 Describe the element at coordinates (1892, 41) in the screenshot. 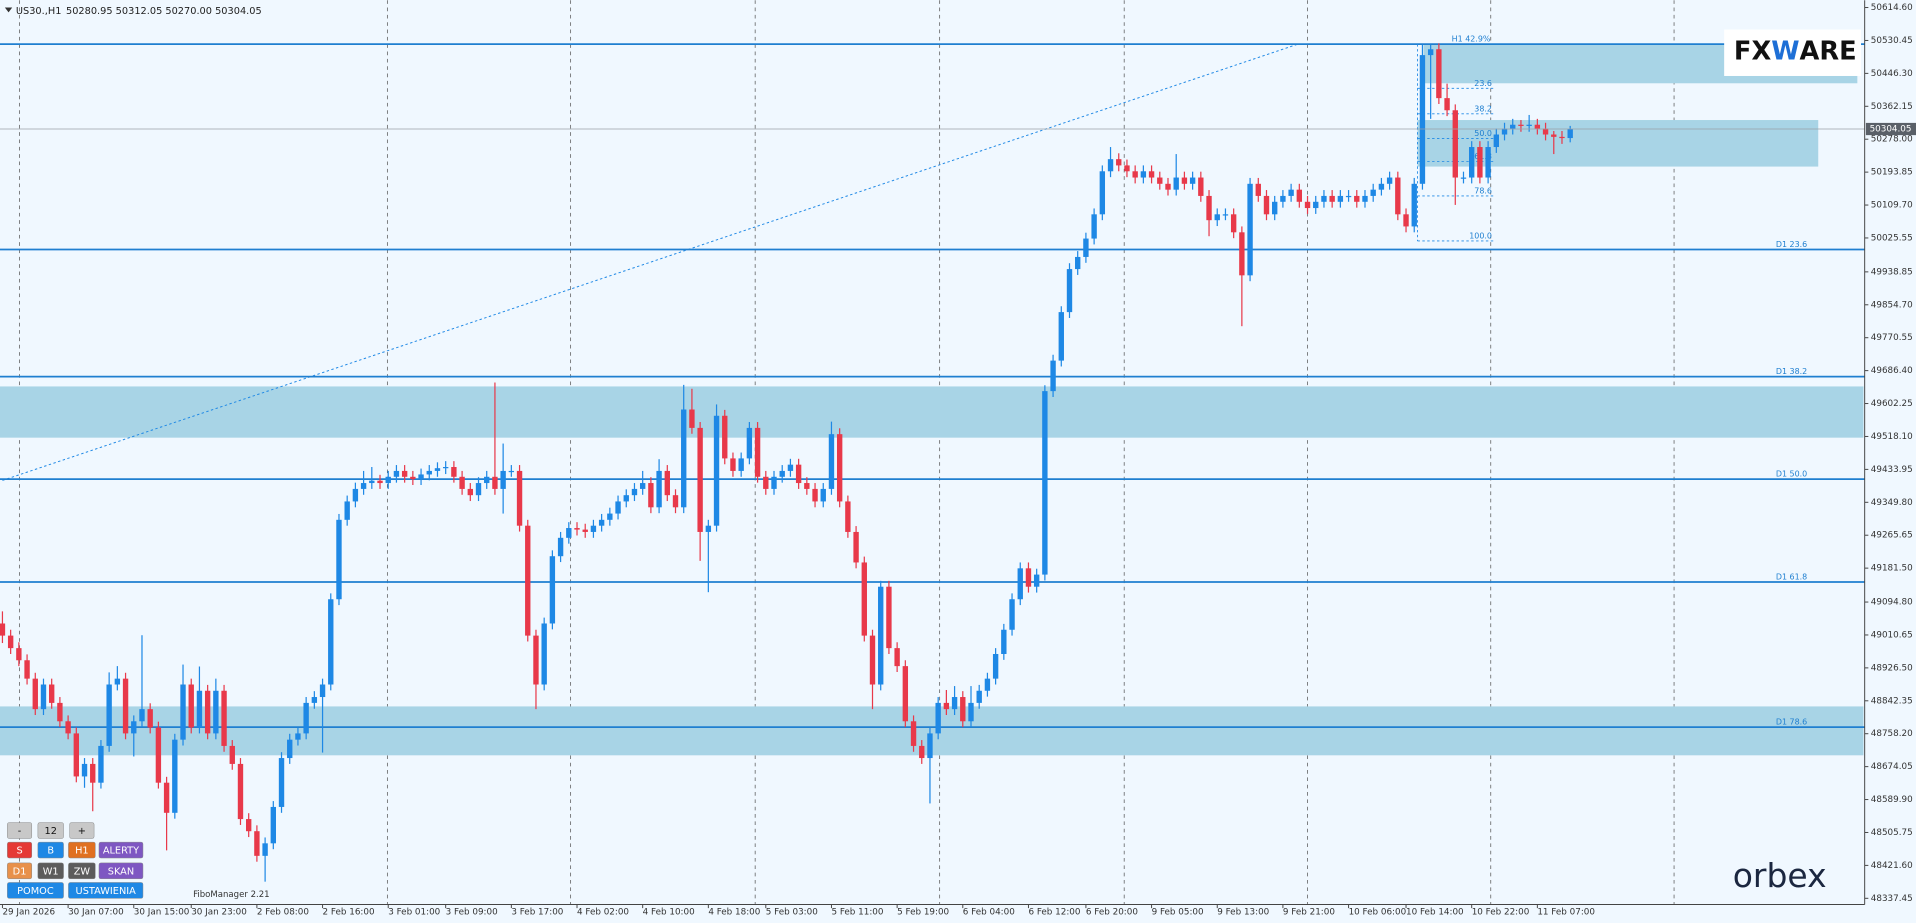

I see `y-tick-label: 50530.45` at that location.